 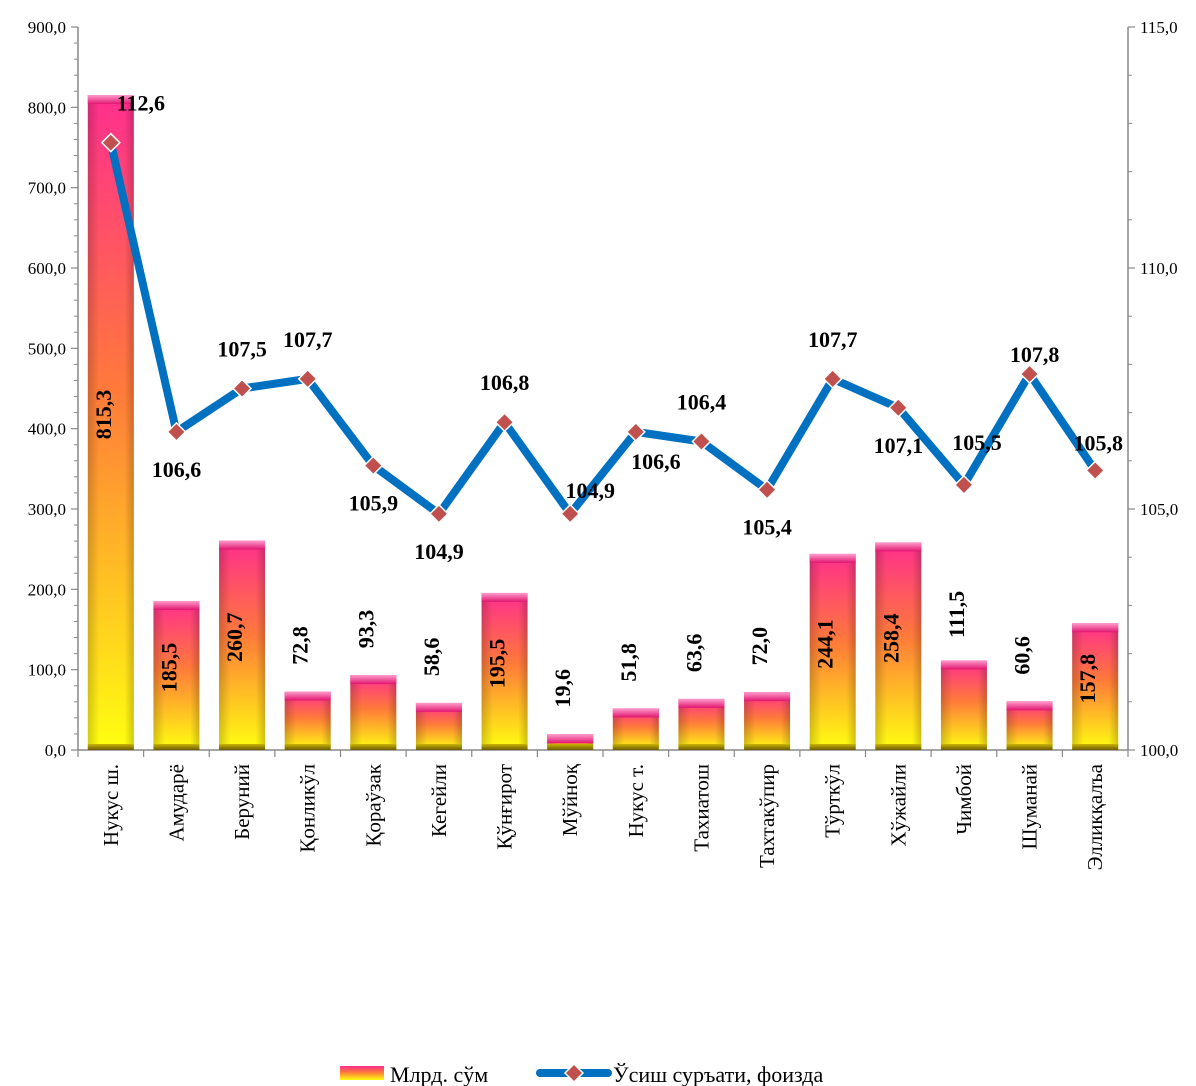 I want to click on category-label: Хўжайли, so click(x=898, y=805).